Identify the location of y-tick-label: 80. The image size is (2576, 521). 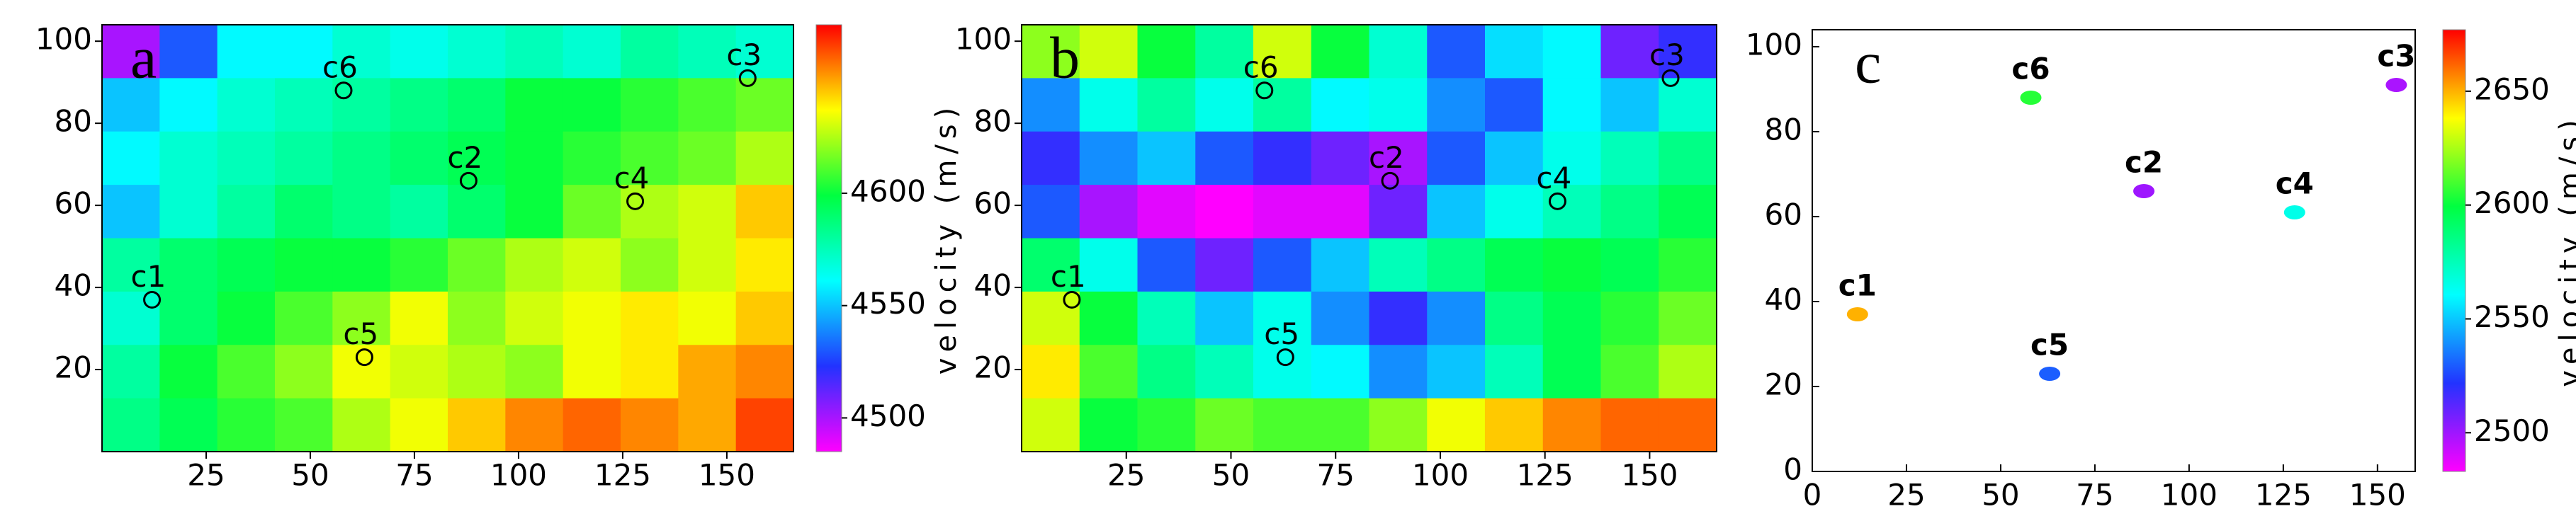
(1783, 130).